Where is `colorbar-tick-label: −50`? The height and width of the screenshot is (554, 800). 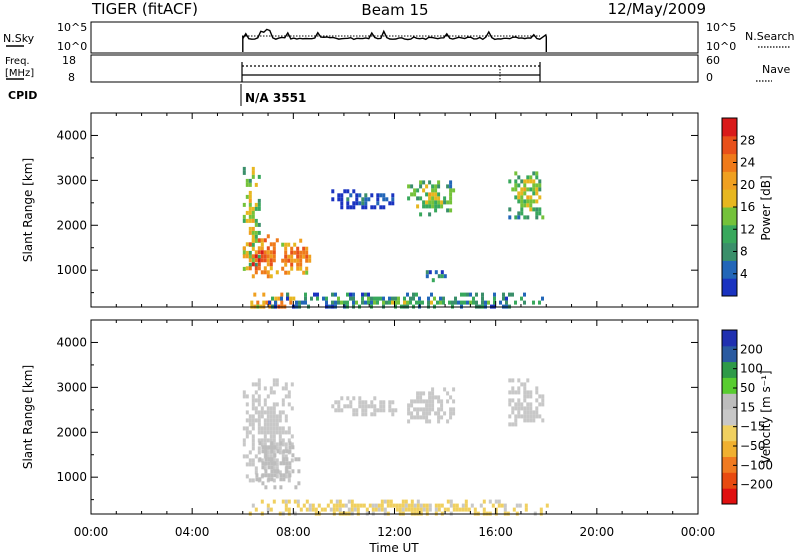 colorbar-tick-label: −50 is located at coordinates (752, 446).